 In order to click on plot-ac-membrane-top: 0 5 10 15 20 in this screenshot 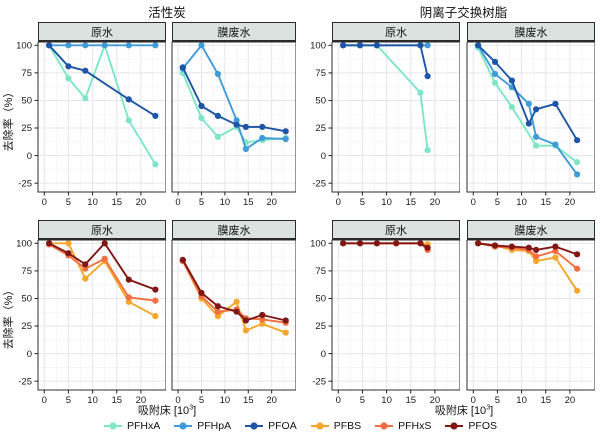, I will do `click(233, 125)`.